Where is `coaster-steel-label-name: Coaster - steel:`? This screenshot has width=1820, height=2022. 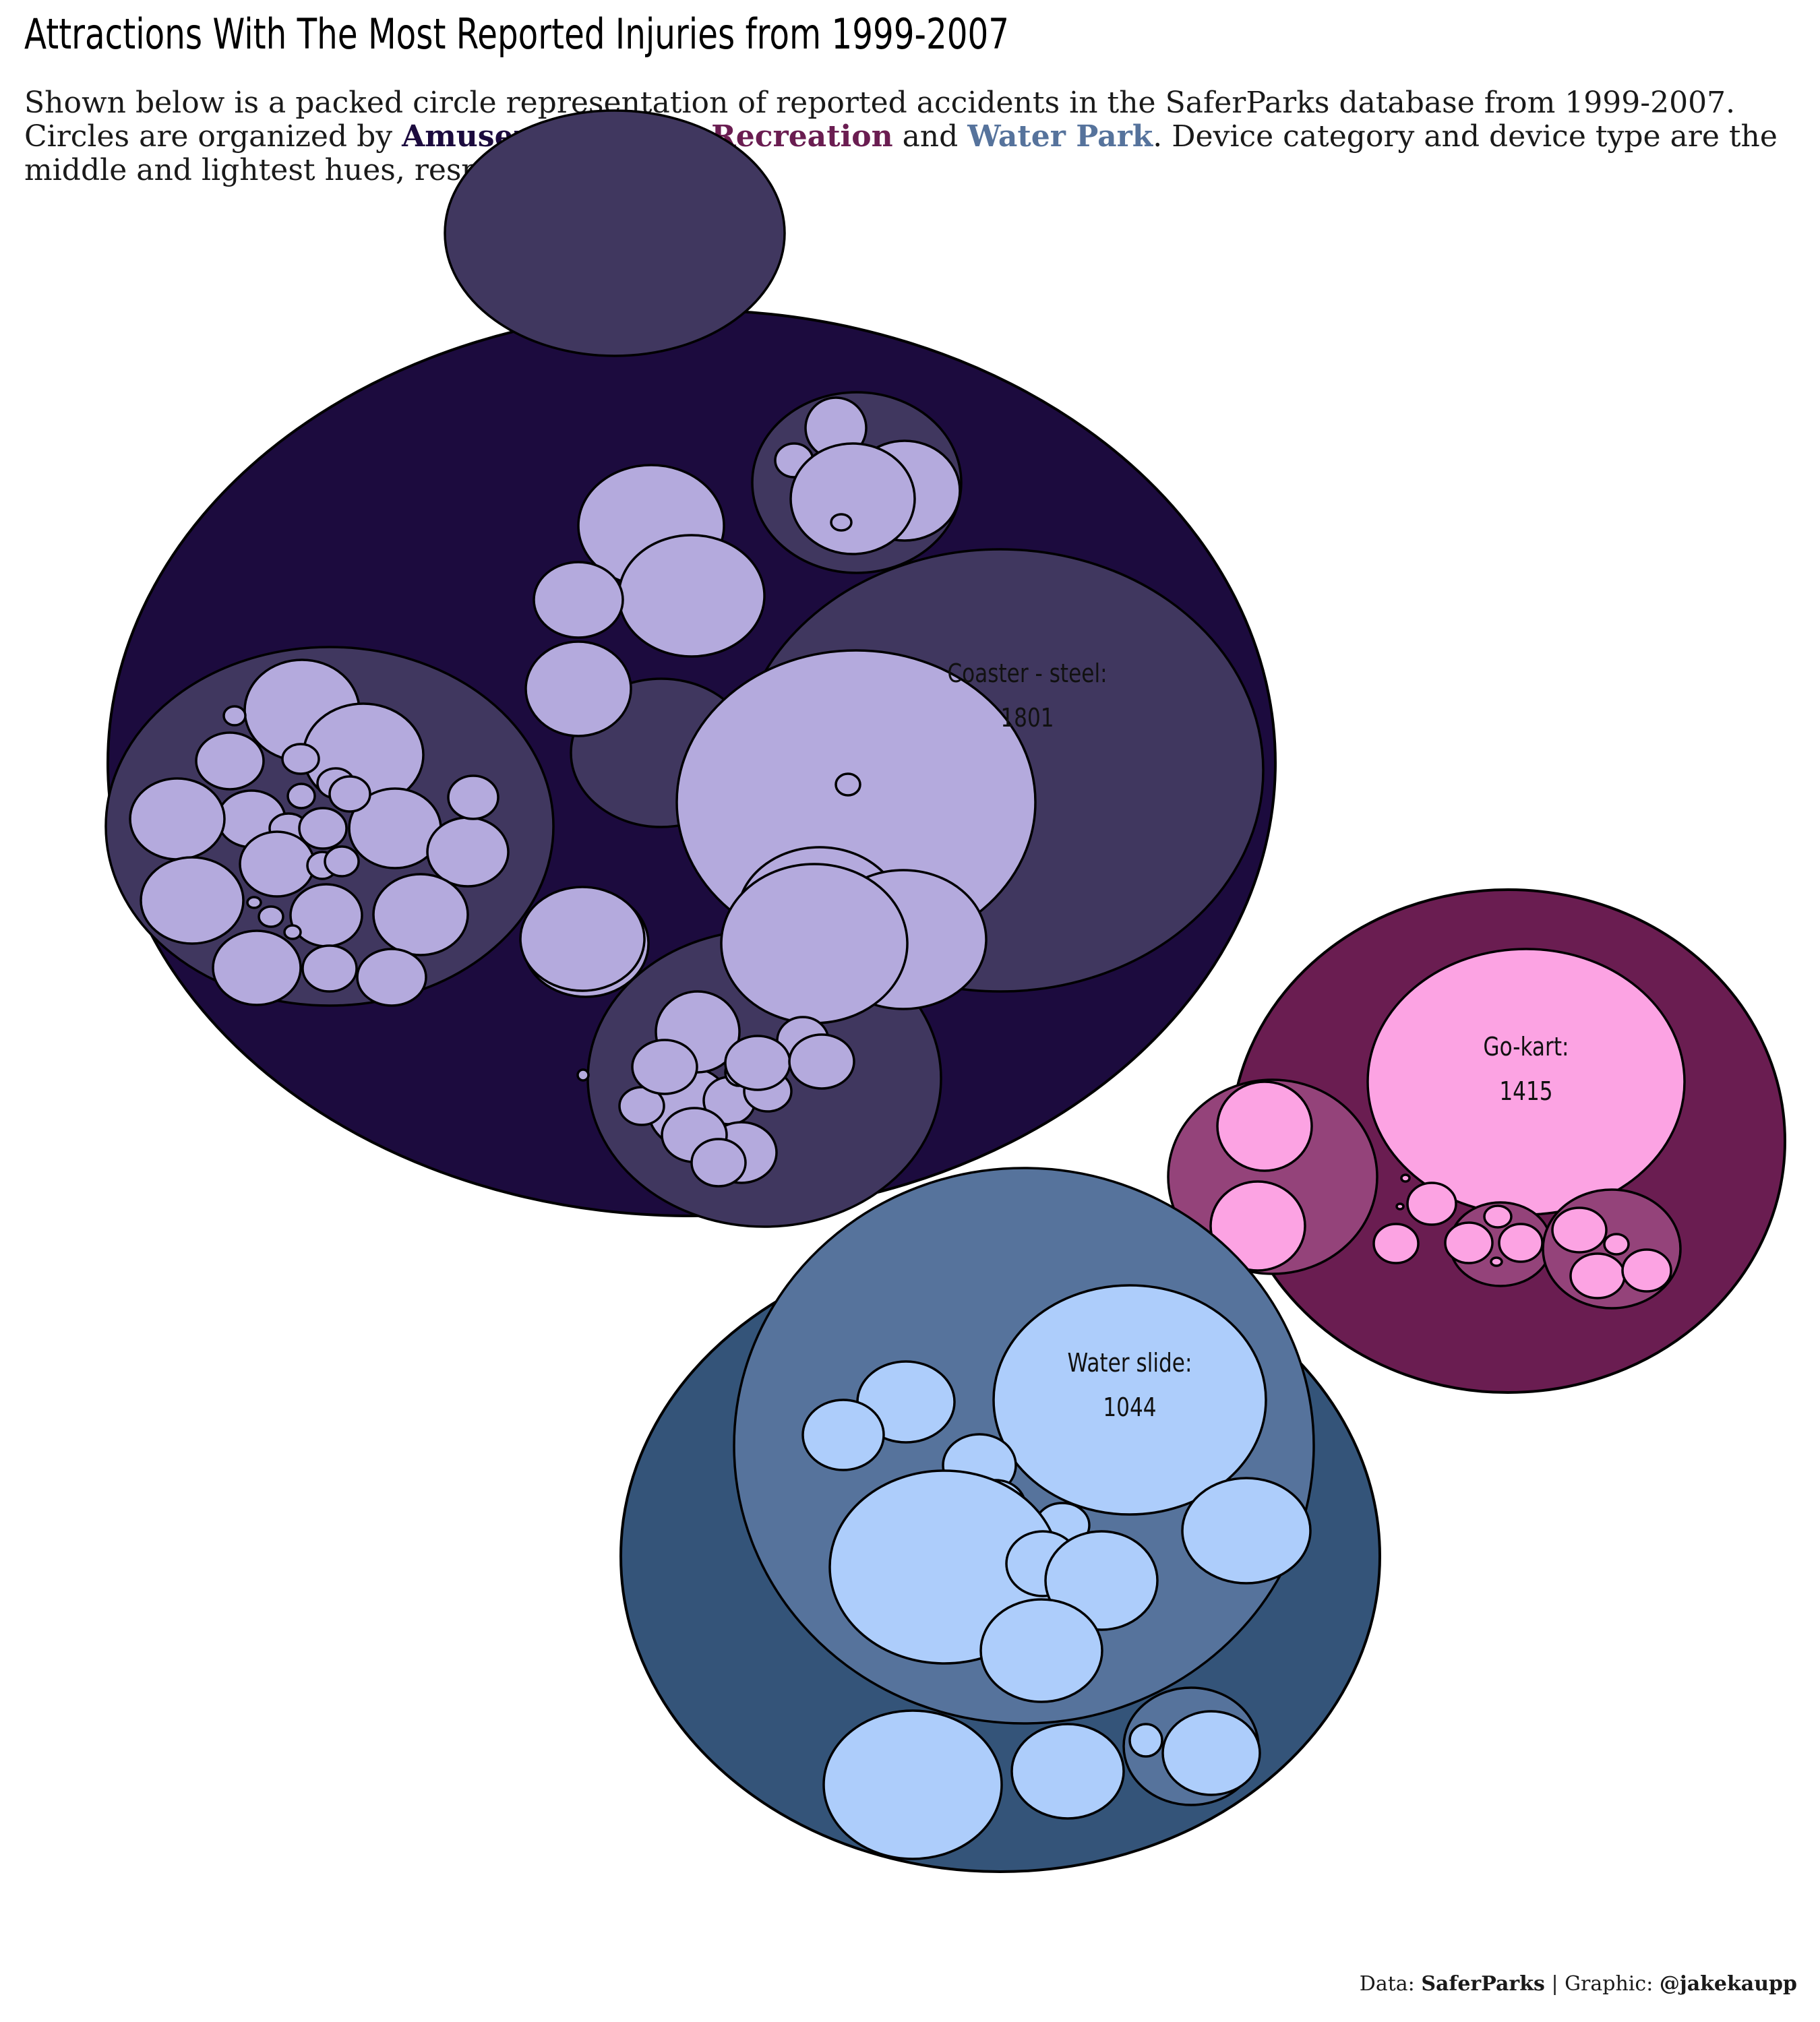
coaster-steel-label-name: Coaster - steel: is located at coordinates (1027, 674).